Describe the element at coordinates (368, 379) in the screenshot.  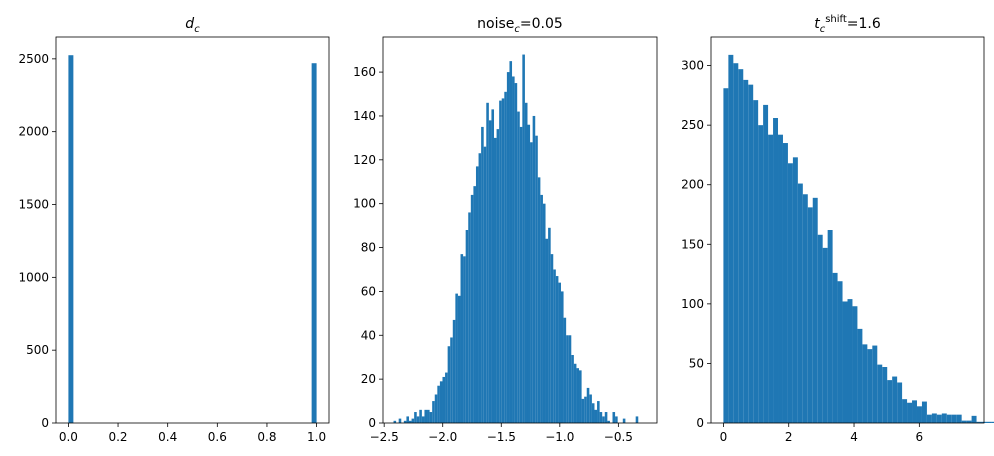
I see `y-tick-label: 20` at that location.